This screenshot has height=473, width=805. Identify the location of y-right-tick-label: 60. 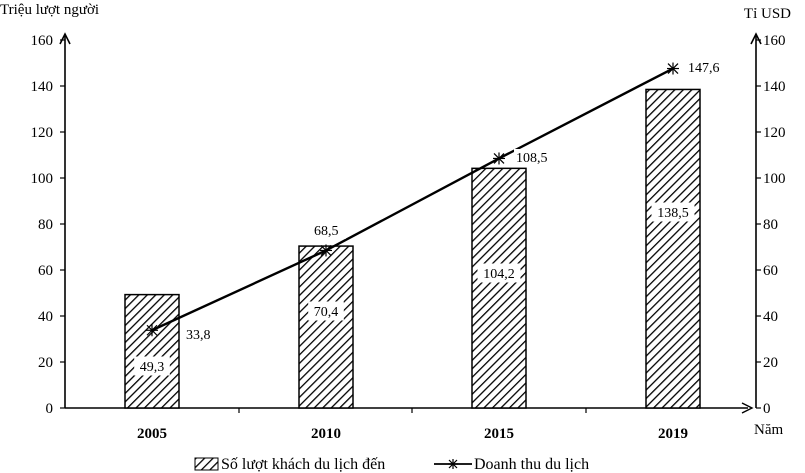
(770, 271).